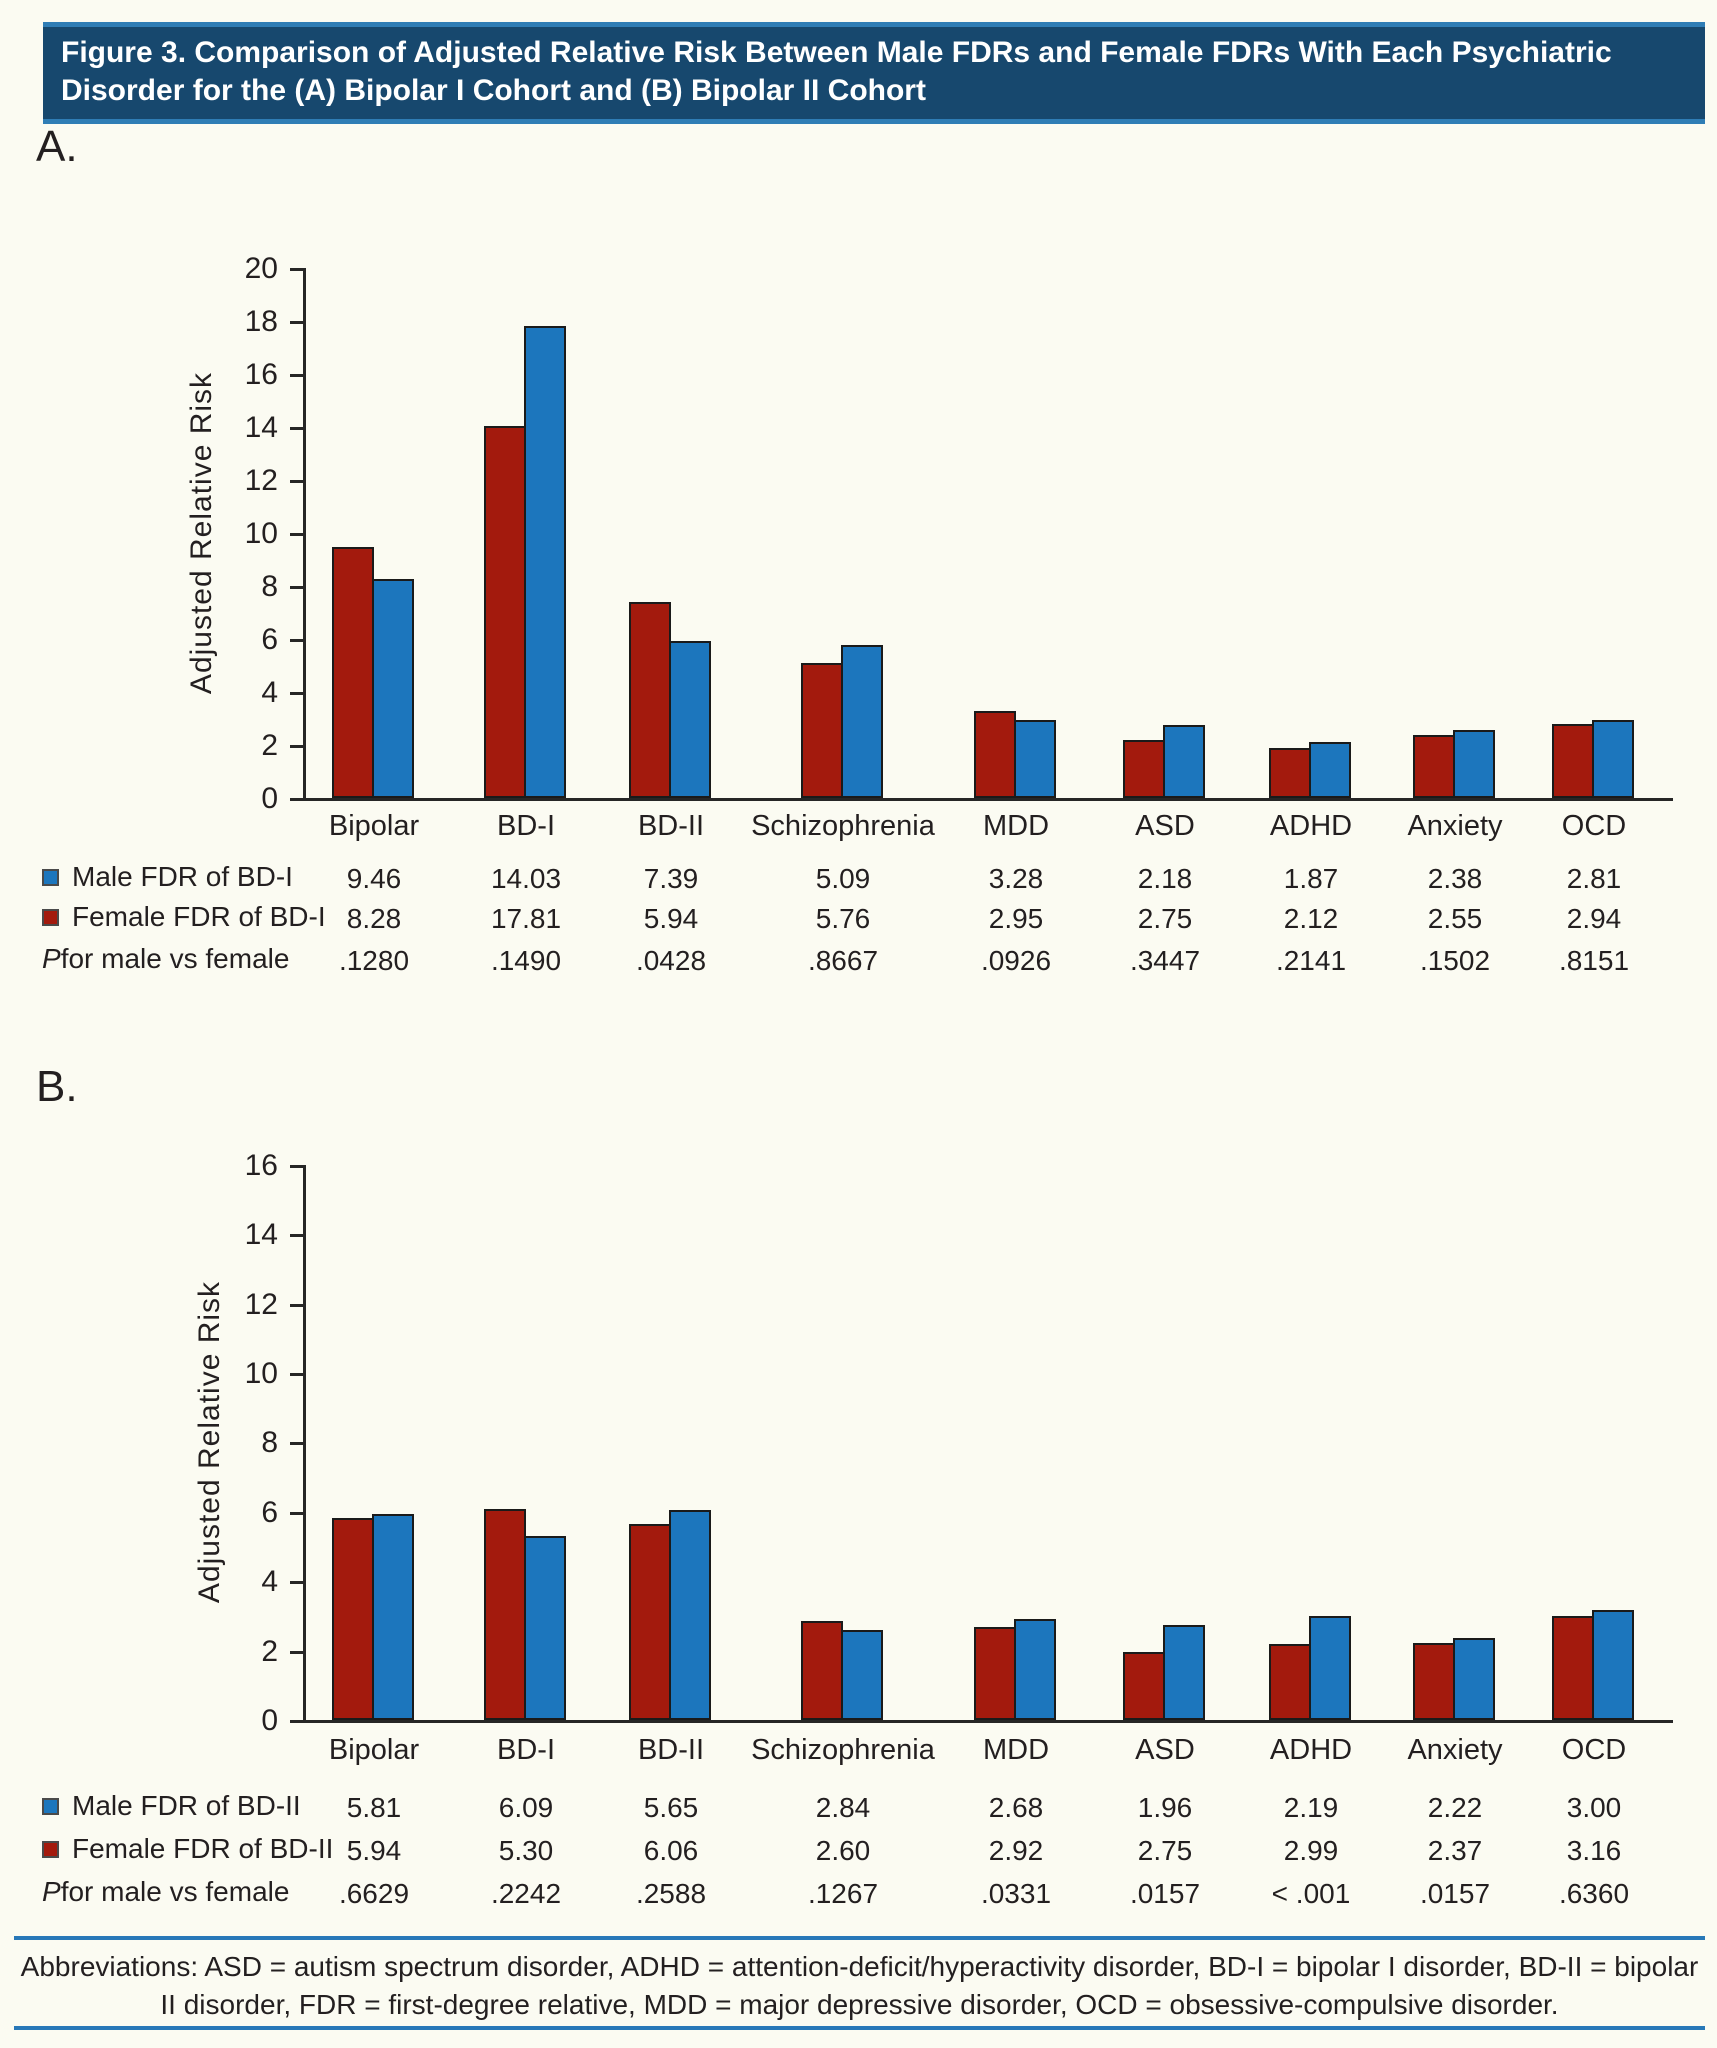  What do you see at coordinates (995, 1673) in the screenshot?
I see `bar-male-mdd` at bounding box center [995, 1673].